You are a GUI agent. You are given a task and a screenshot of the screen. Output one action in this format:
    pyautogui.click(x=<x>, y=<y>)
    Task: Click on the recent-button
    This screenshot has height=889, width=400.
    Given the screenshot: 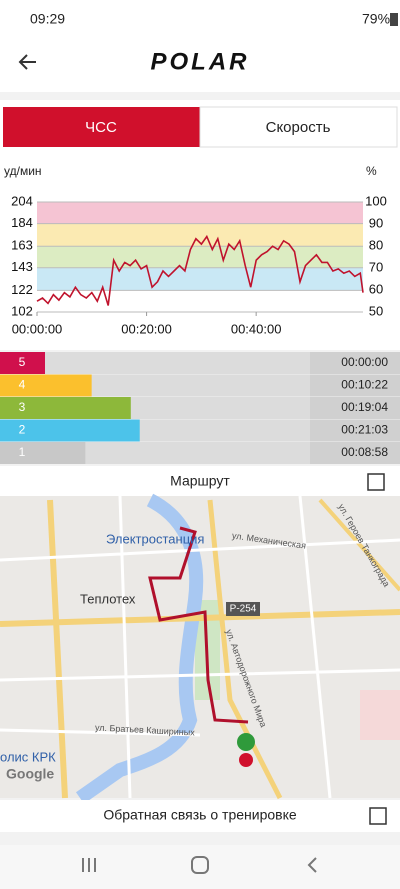 What is the action you would take?
    pyautogui.click(x=89, y=865)
    